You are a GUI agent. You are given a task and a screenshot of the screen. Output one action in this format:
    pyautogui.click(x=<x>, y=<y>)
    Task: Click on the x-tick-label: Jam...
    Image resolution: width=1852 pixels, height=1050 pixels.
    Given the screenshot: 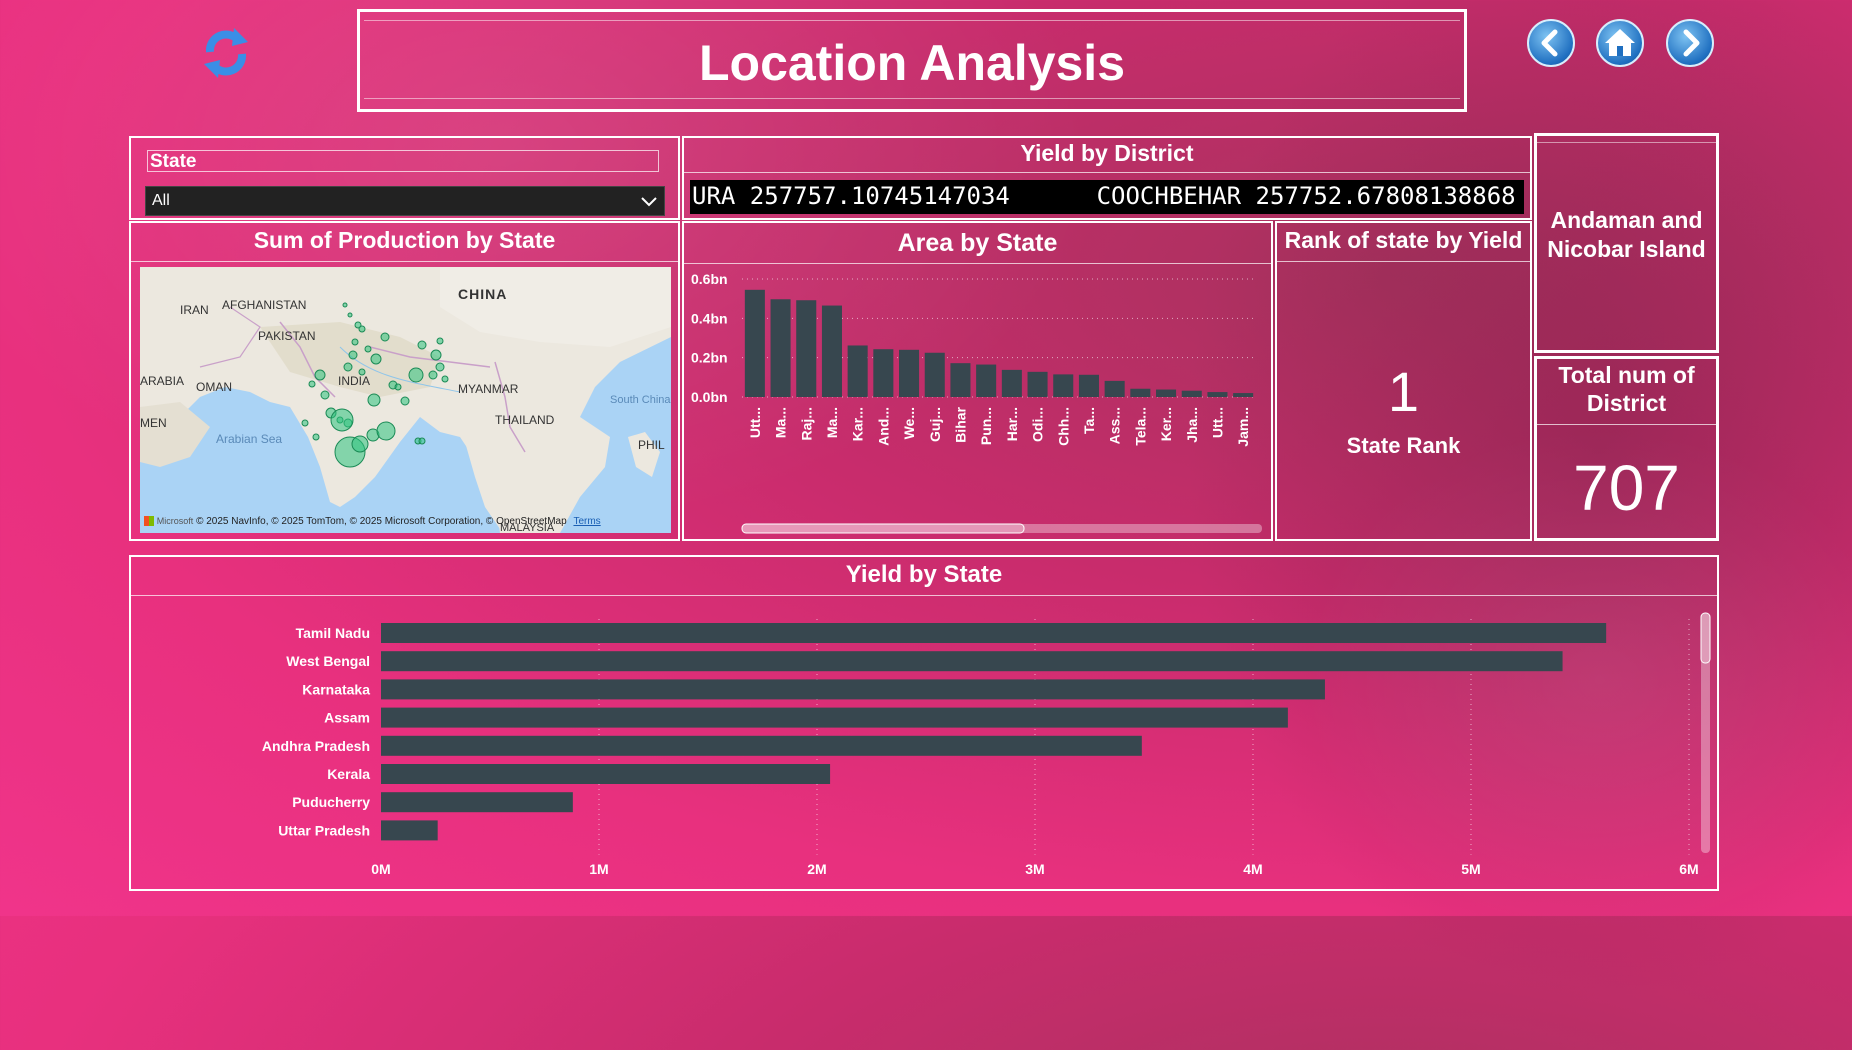 What is the action you would take?
    pyautogui.click(x=1243, y=427)
    